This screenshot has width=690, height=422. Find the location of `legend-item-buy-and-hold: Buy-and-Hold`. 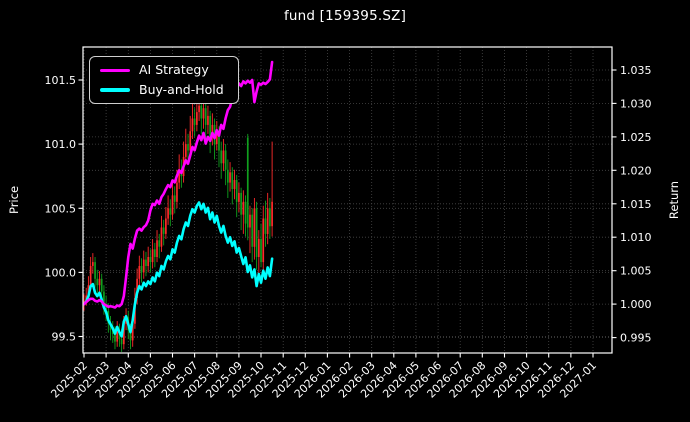

legend-item-buy-and-hold: Buy-and-Hold is located at coordinates (162, 89).